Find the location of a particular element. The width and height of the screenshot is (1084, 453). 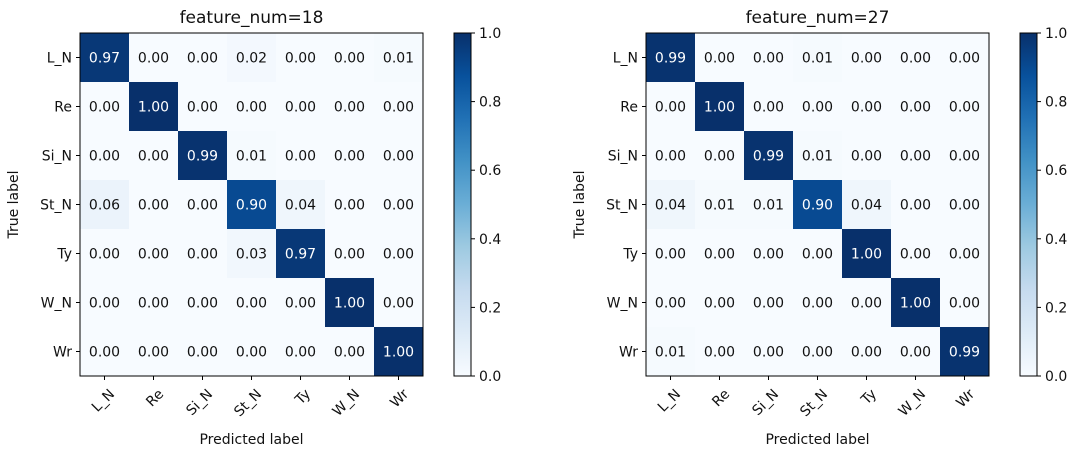

x-tick-label: W_N is located at coordinates (912, 402).